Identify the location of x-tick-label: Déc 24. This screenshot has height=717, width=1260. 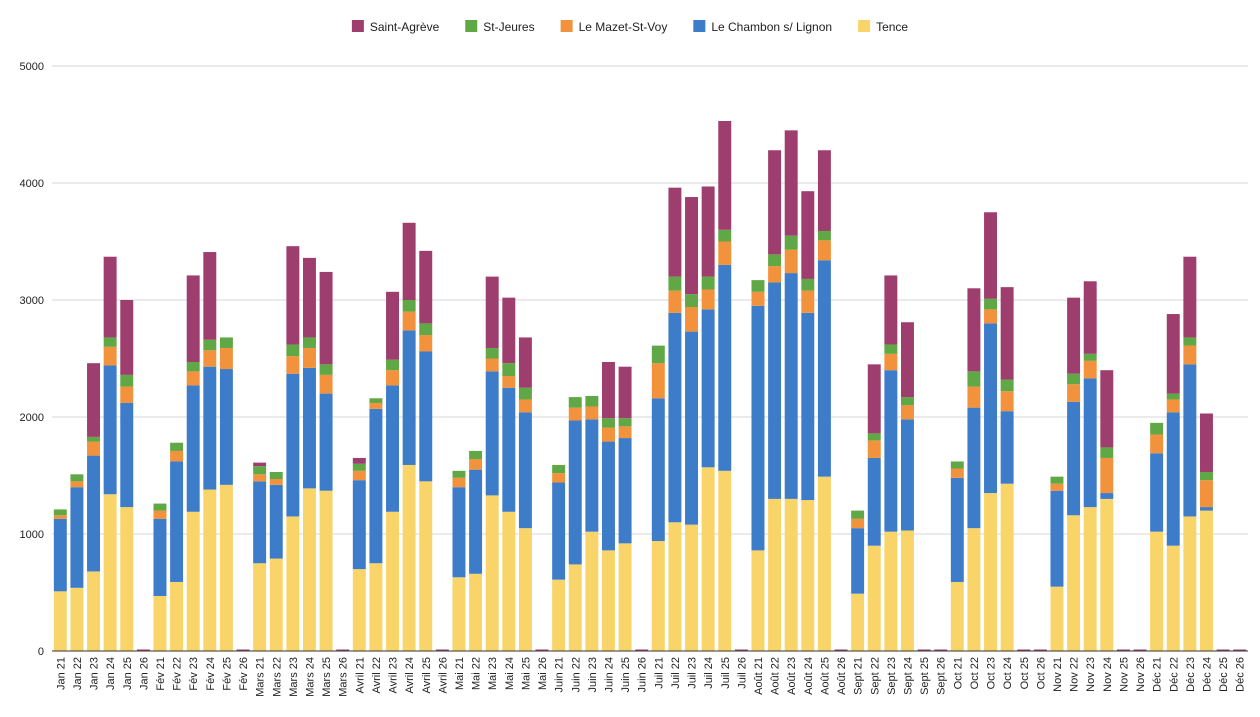
(1207, 674).